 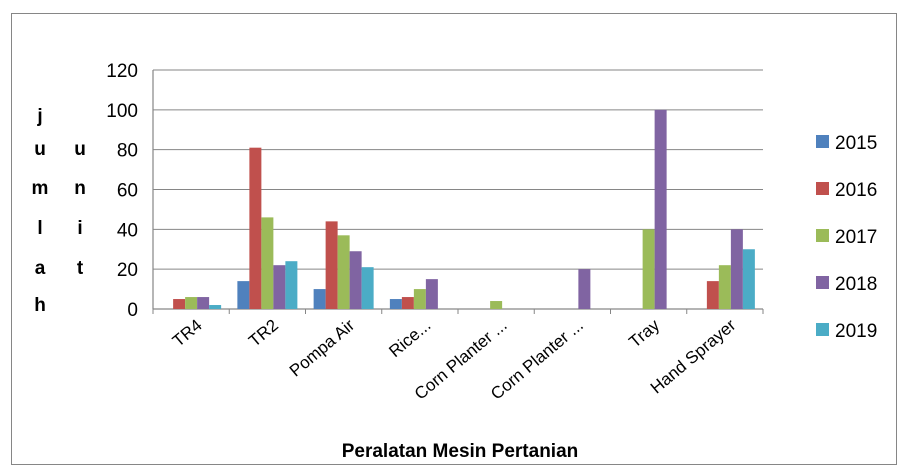 I want to click on y-tick-label: 120, so click(x=122, y=71).